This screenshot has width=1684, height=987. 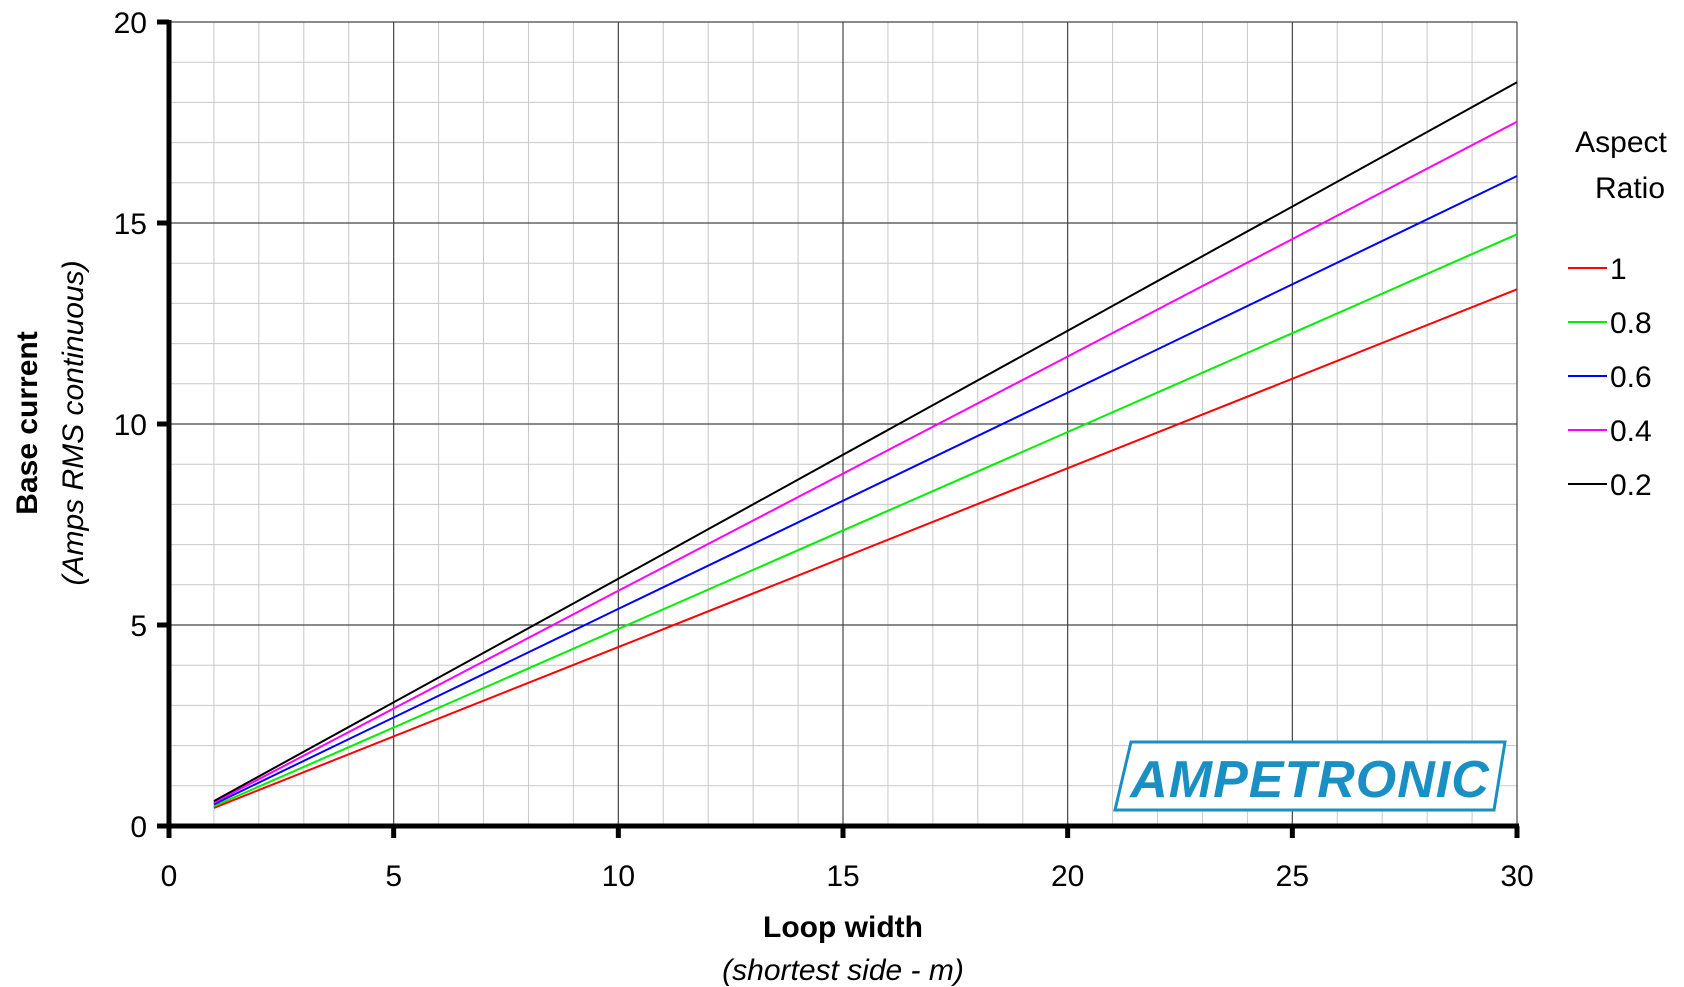 I want to click on legend-title: Aspect, so click(x=1621, y=142).